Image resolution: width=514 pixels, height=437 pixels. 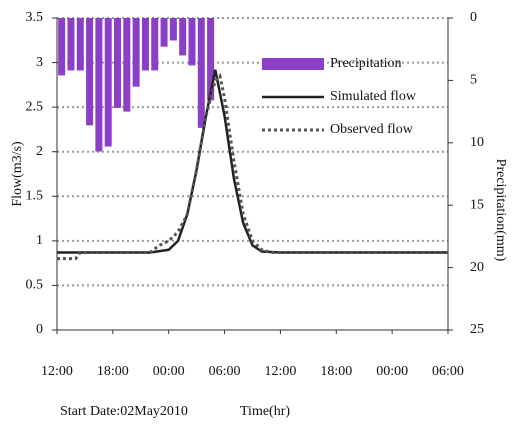 I want to click on y2-tick-label: 5, so click(x=473, y=80).